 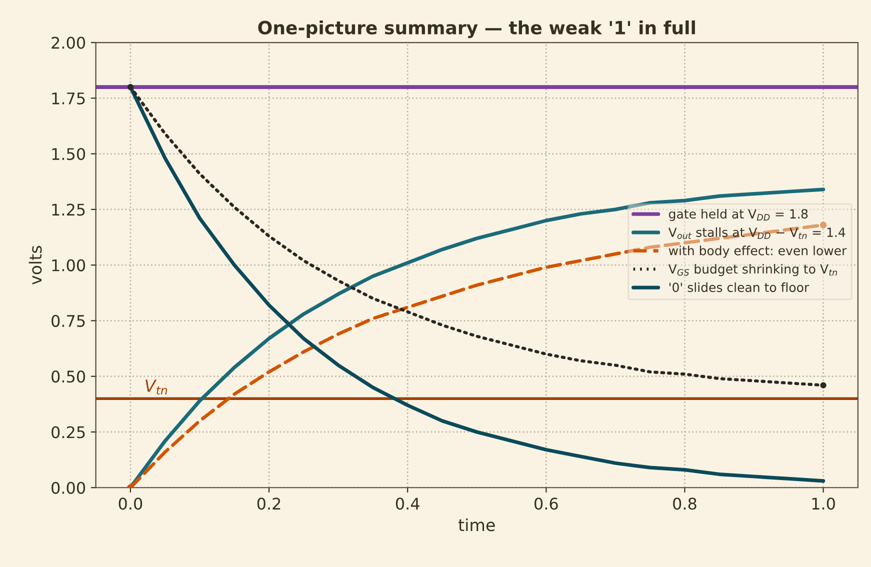 I want to click on y-tick-label: 0.00, so click(x=69, y=488).